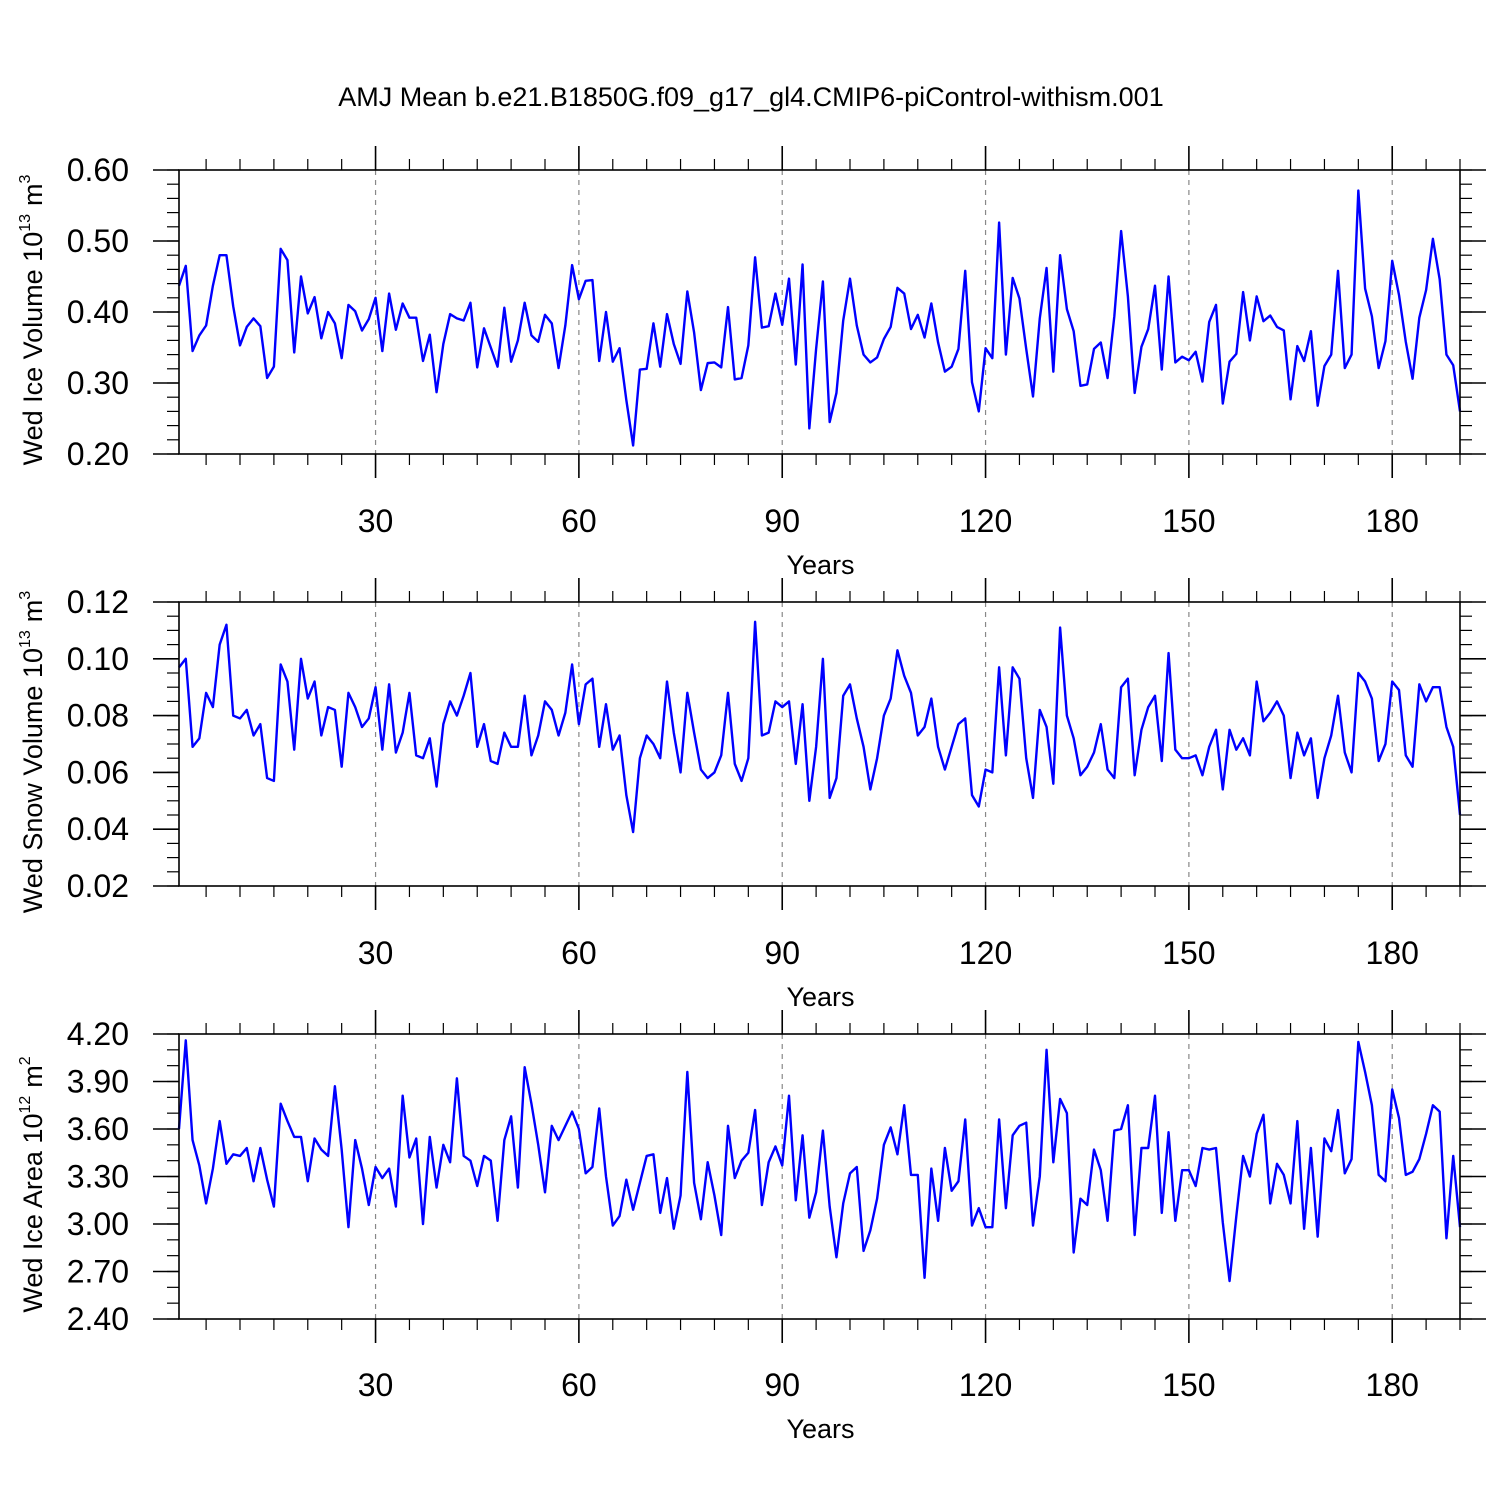 The image size is (1500, 1500). I want to click on y-tick-label: 3.30, so click(98, 1177).